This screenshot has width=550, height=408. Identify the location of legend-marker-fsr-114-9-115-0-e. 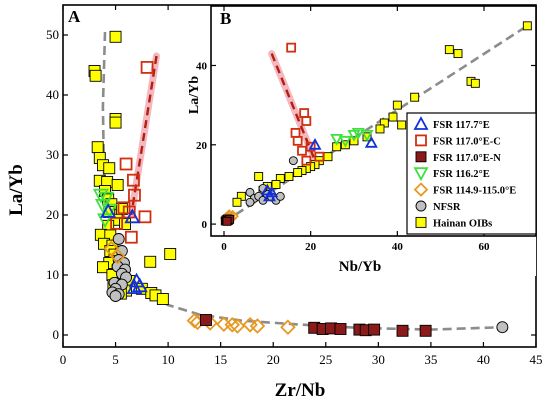
(421, 189).